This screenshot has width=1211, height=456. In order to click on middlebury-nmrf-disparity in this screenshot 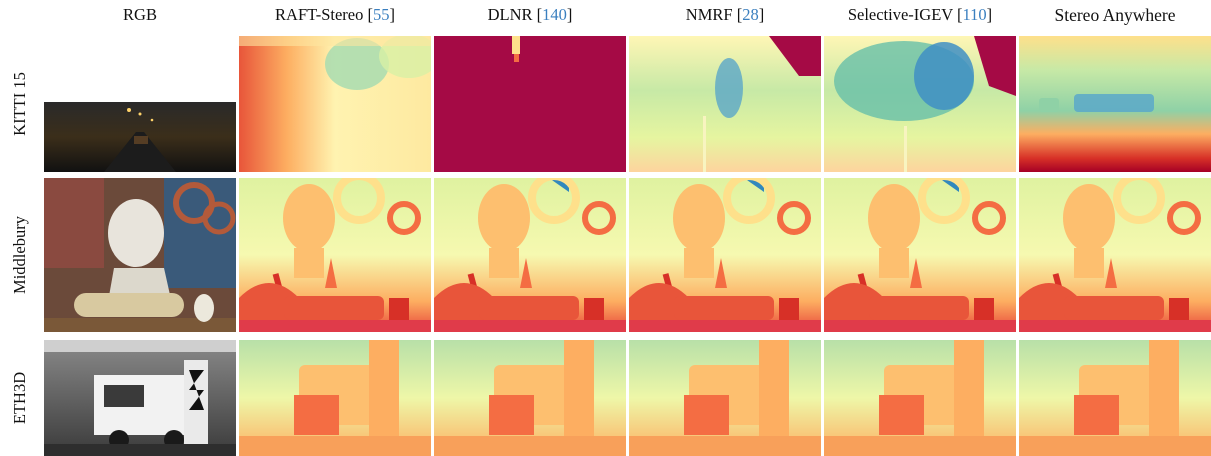, I will do `click(725, 255)`.